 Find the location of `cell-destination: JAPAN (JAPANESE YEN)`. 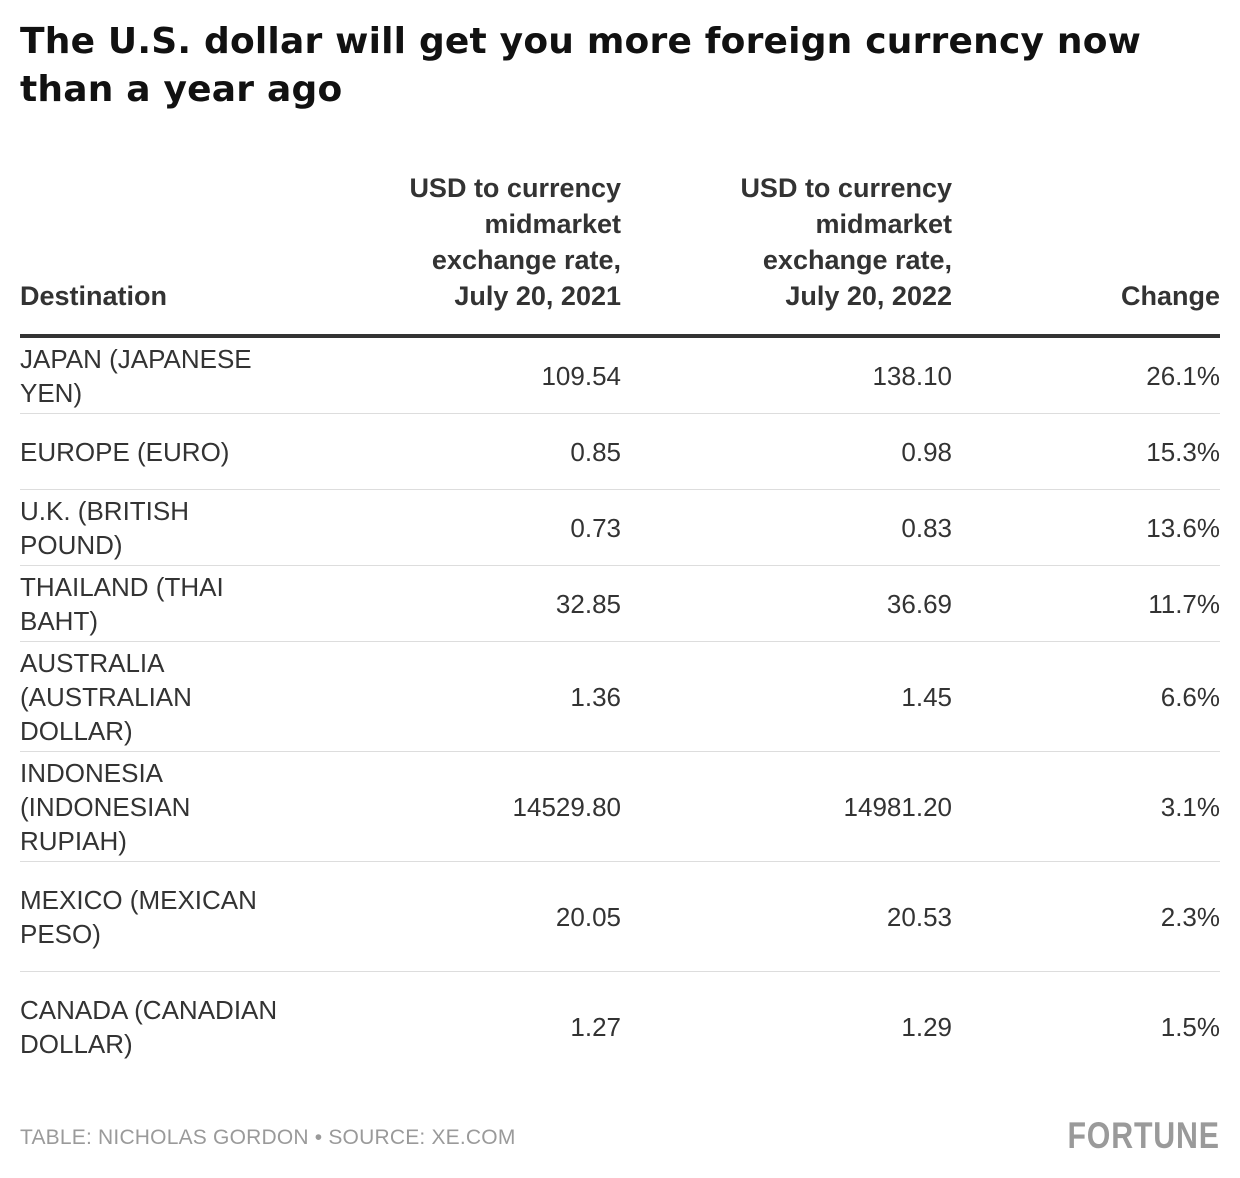

cell-destination: JAPAN (JAPANESE YEN) is located at coordinates (155, 375).